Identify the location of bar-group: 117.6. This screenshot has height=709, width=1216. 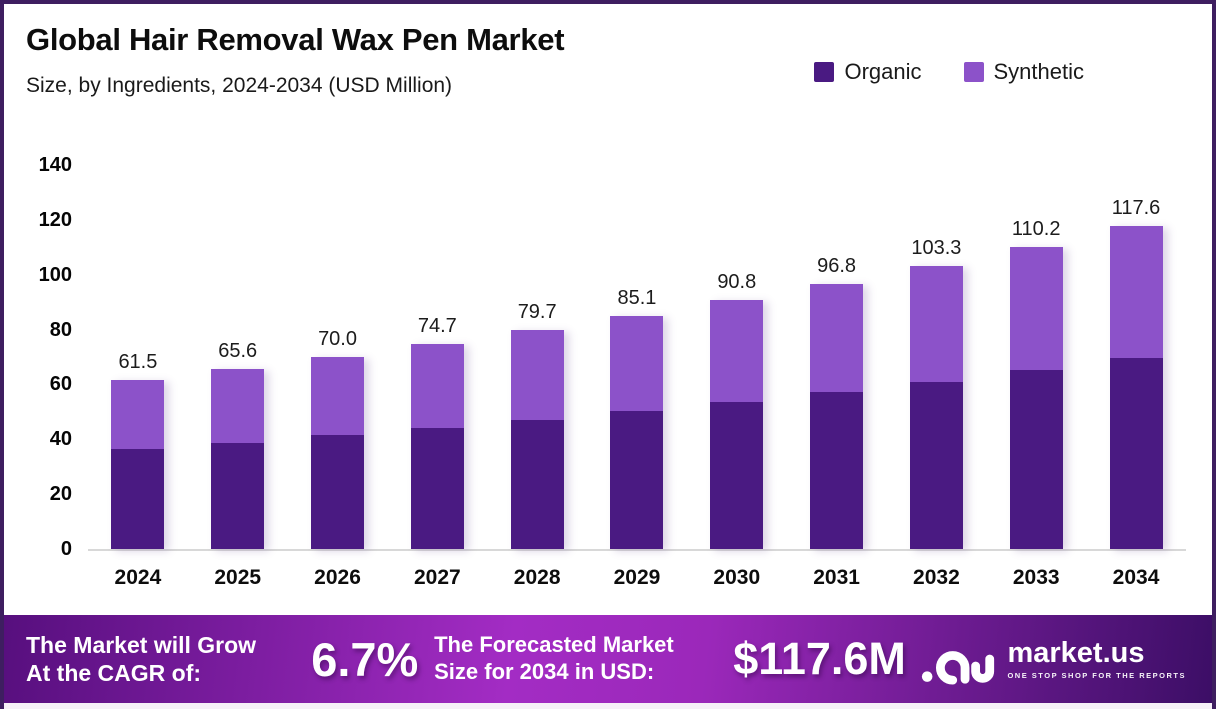
(1136, 357).